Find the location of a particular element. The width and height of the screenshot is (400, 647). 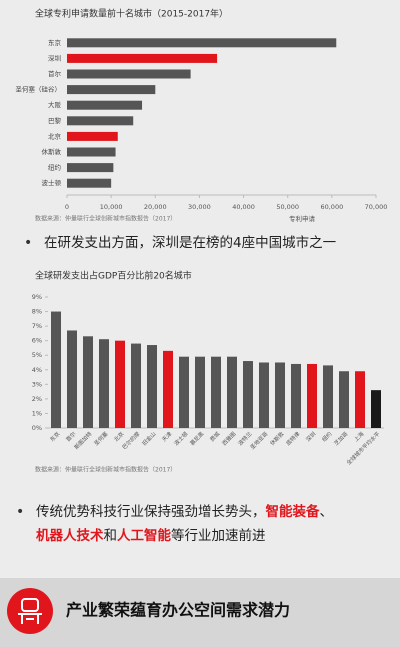

y-tick-label: 9% is located at coordinates (37, 297).